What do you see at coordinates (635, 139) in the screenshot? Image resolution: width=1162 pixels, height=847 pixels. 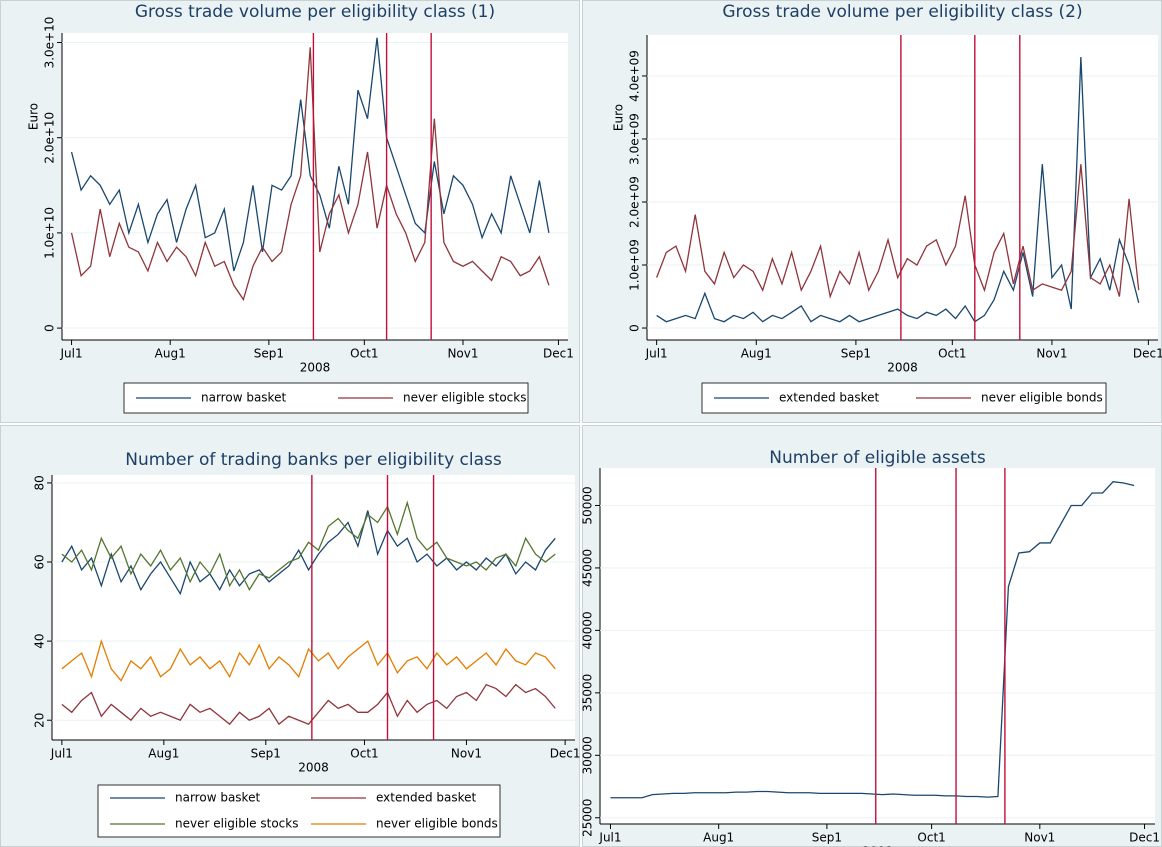 I see `y-tick-label: 3.0e+09` at bounding box center [635, 139].